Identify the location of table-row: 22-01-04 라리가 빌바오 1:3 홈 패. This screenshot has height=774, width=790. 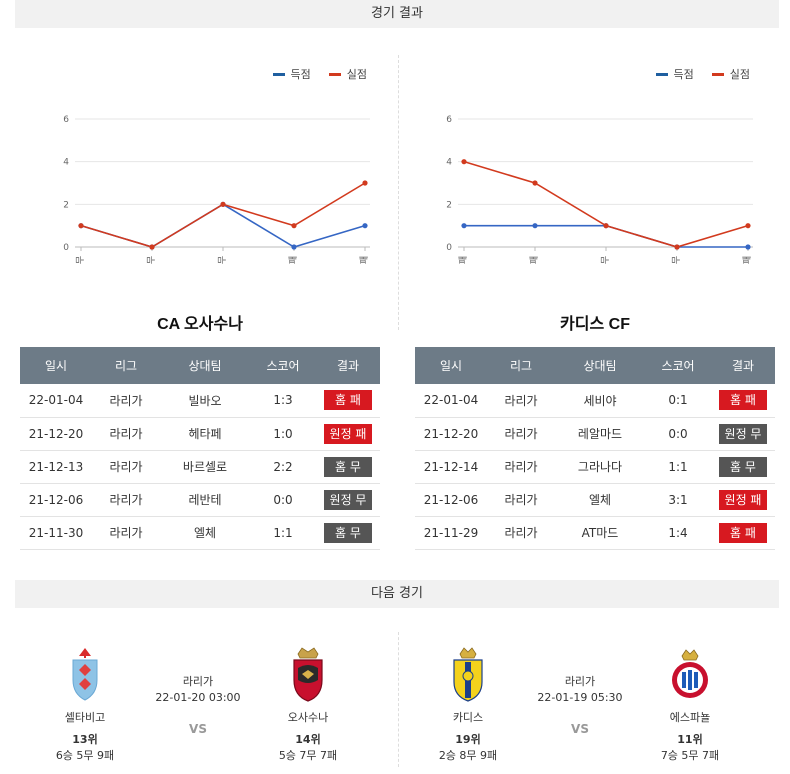
(200, 401).